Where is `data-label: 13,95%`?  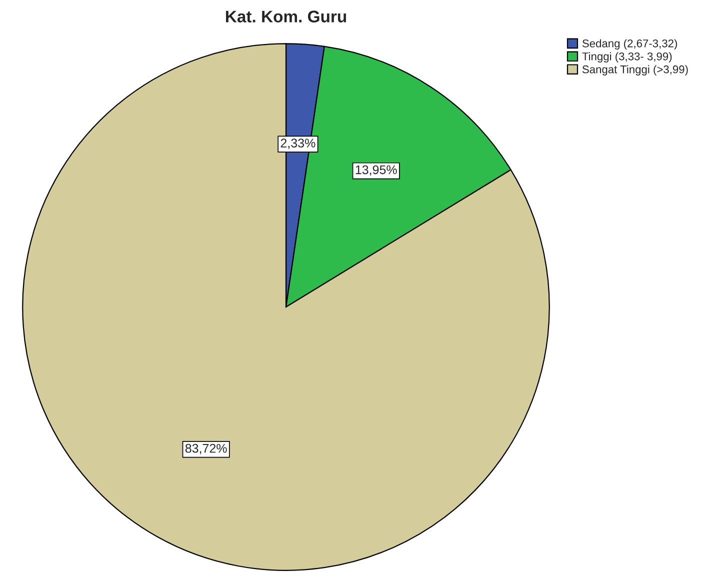 data-label: 13,95% is located at coordinates (376, 170).